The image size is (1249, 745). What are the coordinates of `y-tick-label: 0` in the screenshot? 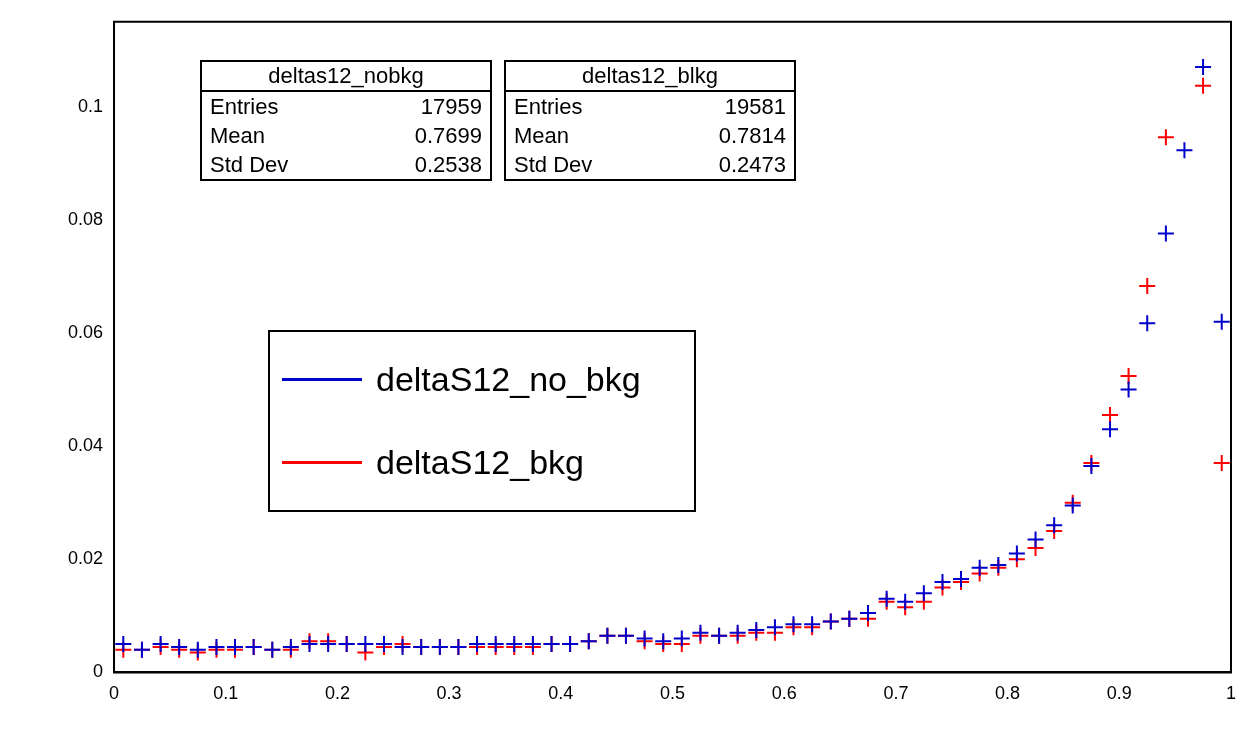 It's located at (98, 671).